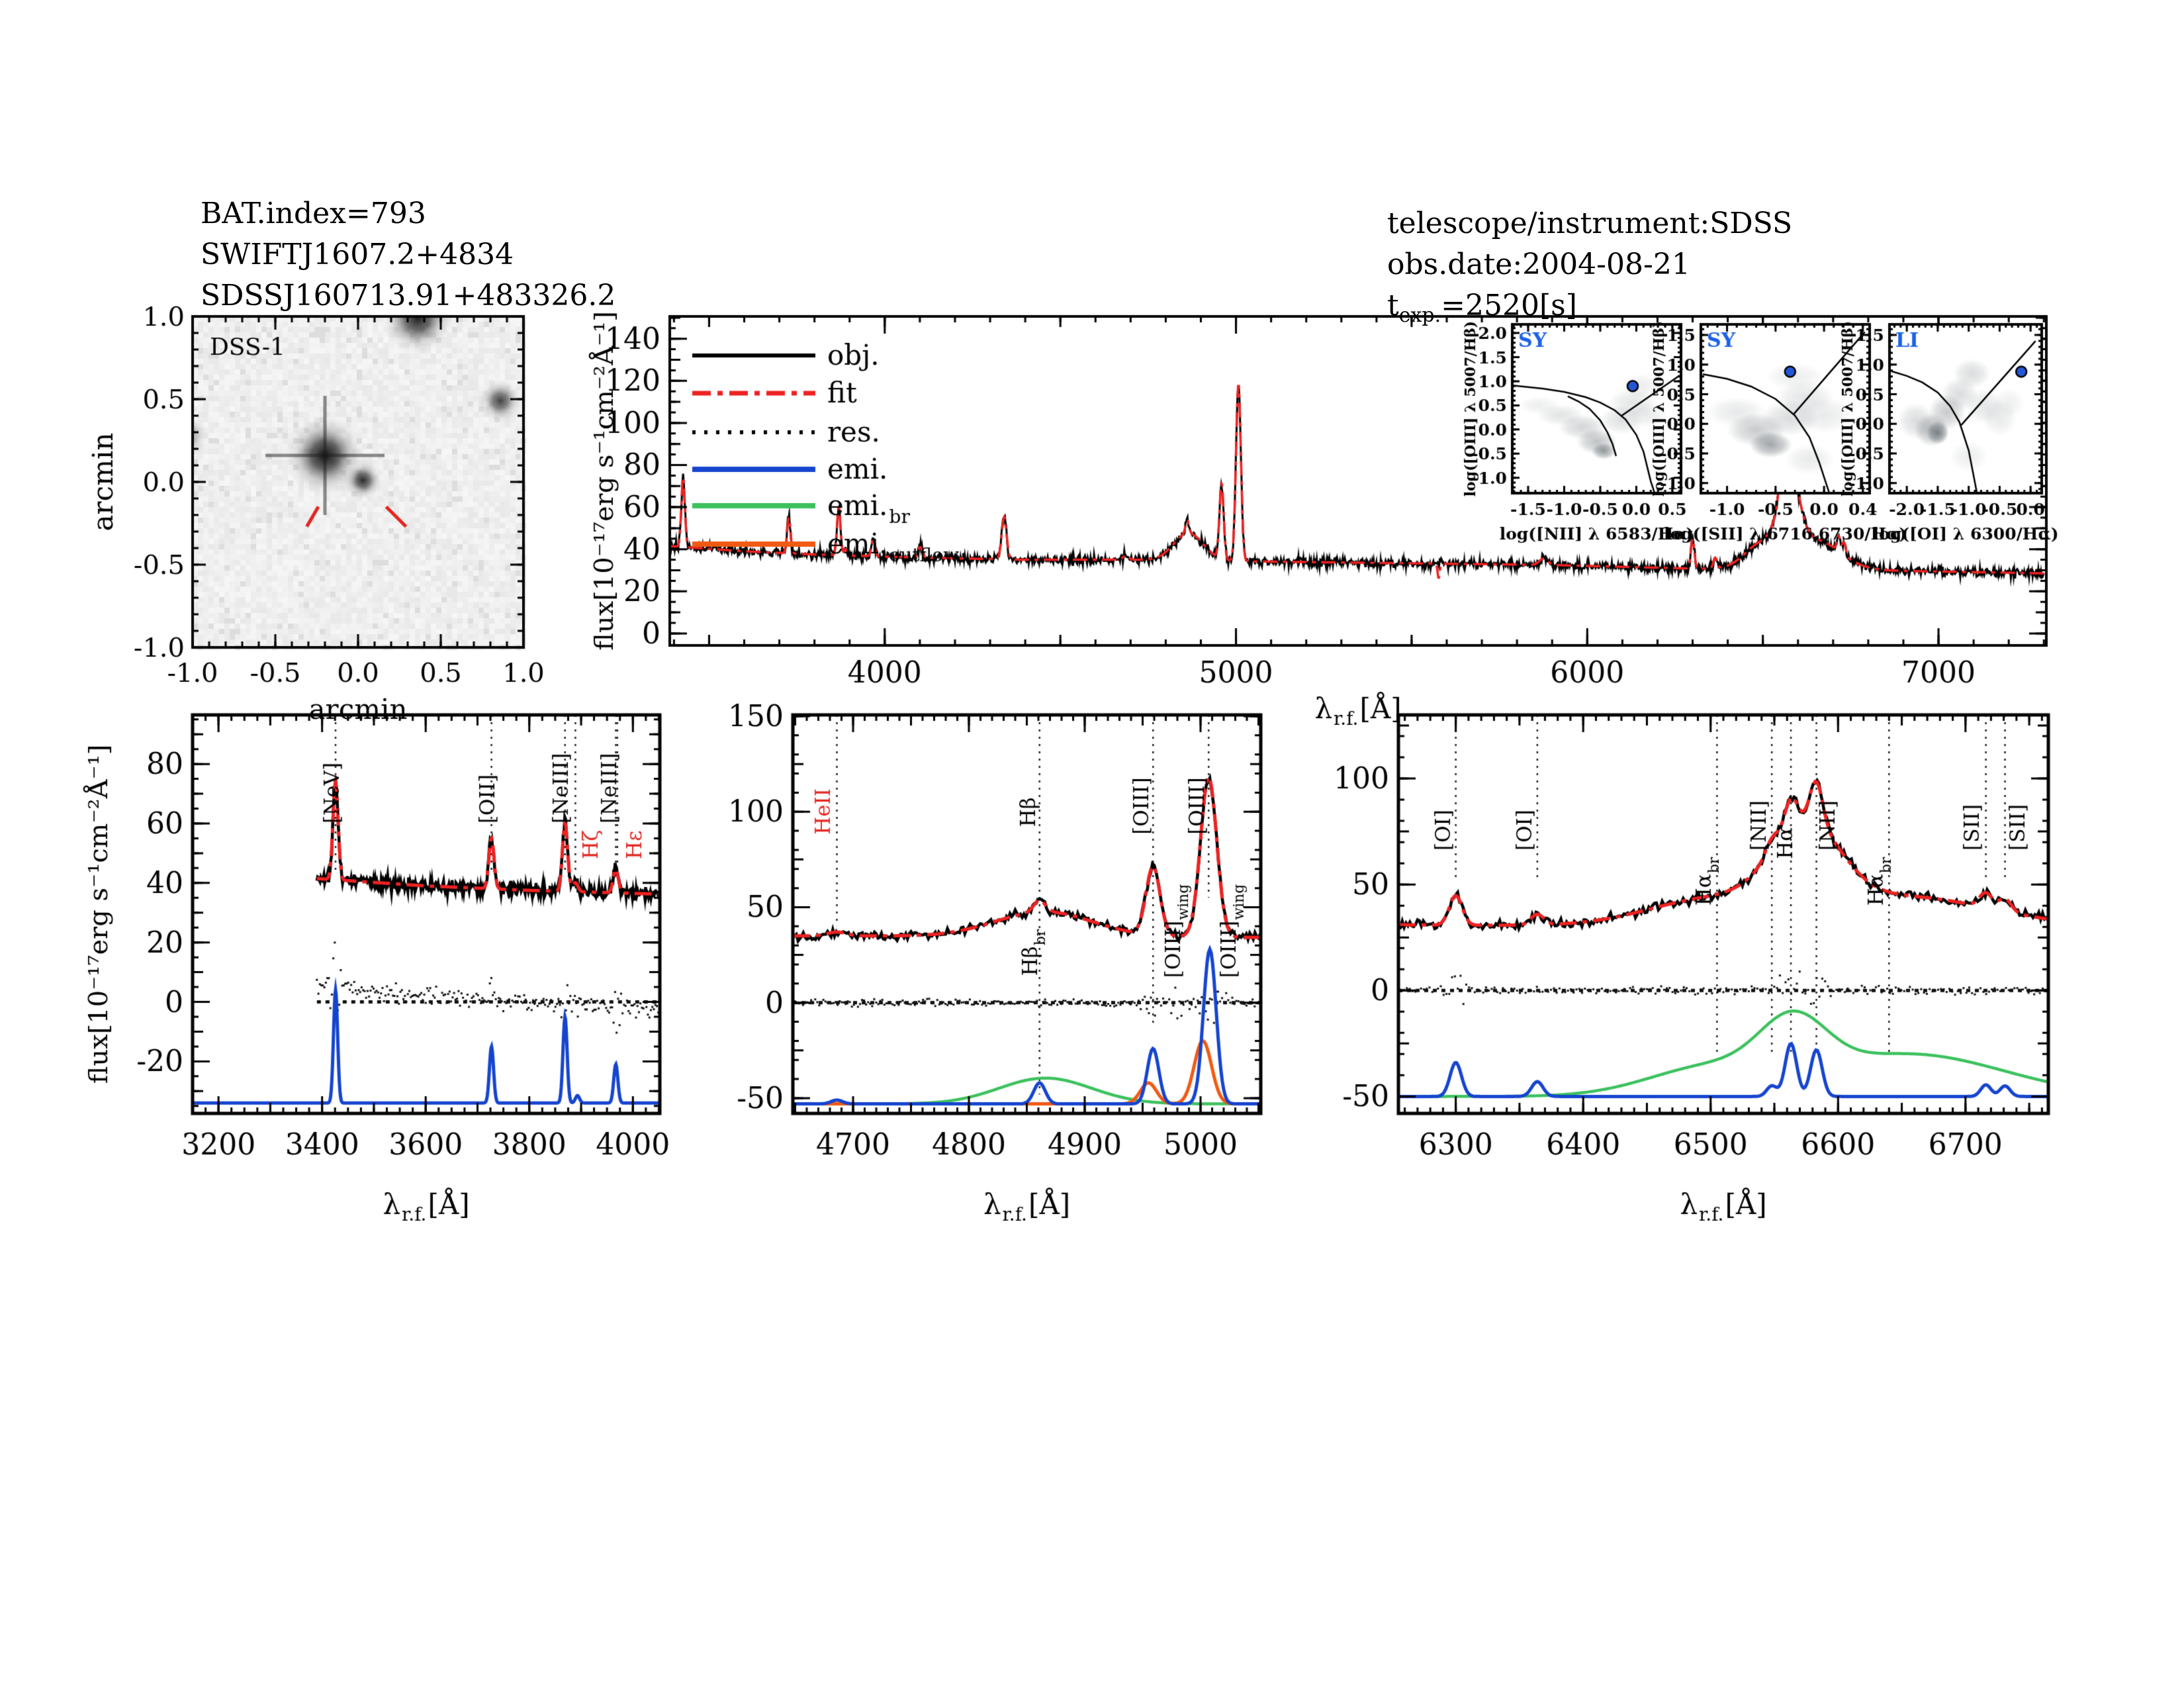 The image size is (2184, 1688). I want to click on zoom-panel-hbeta-oiii, so click(1016, 1002).